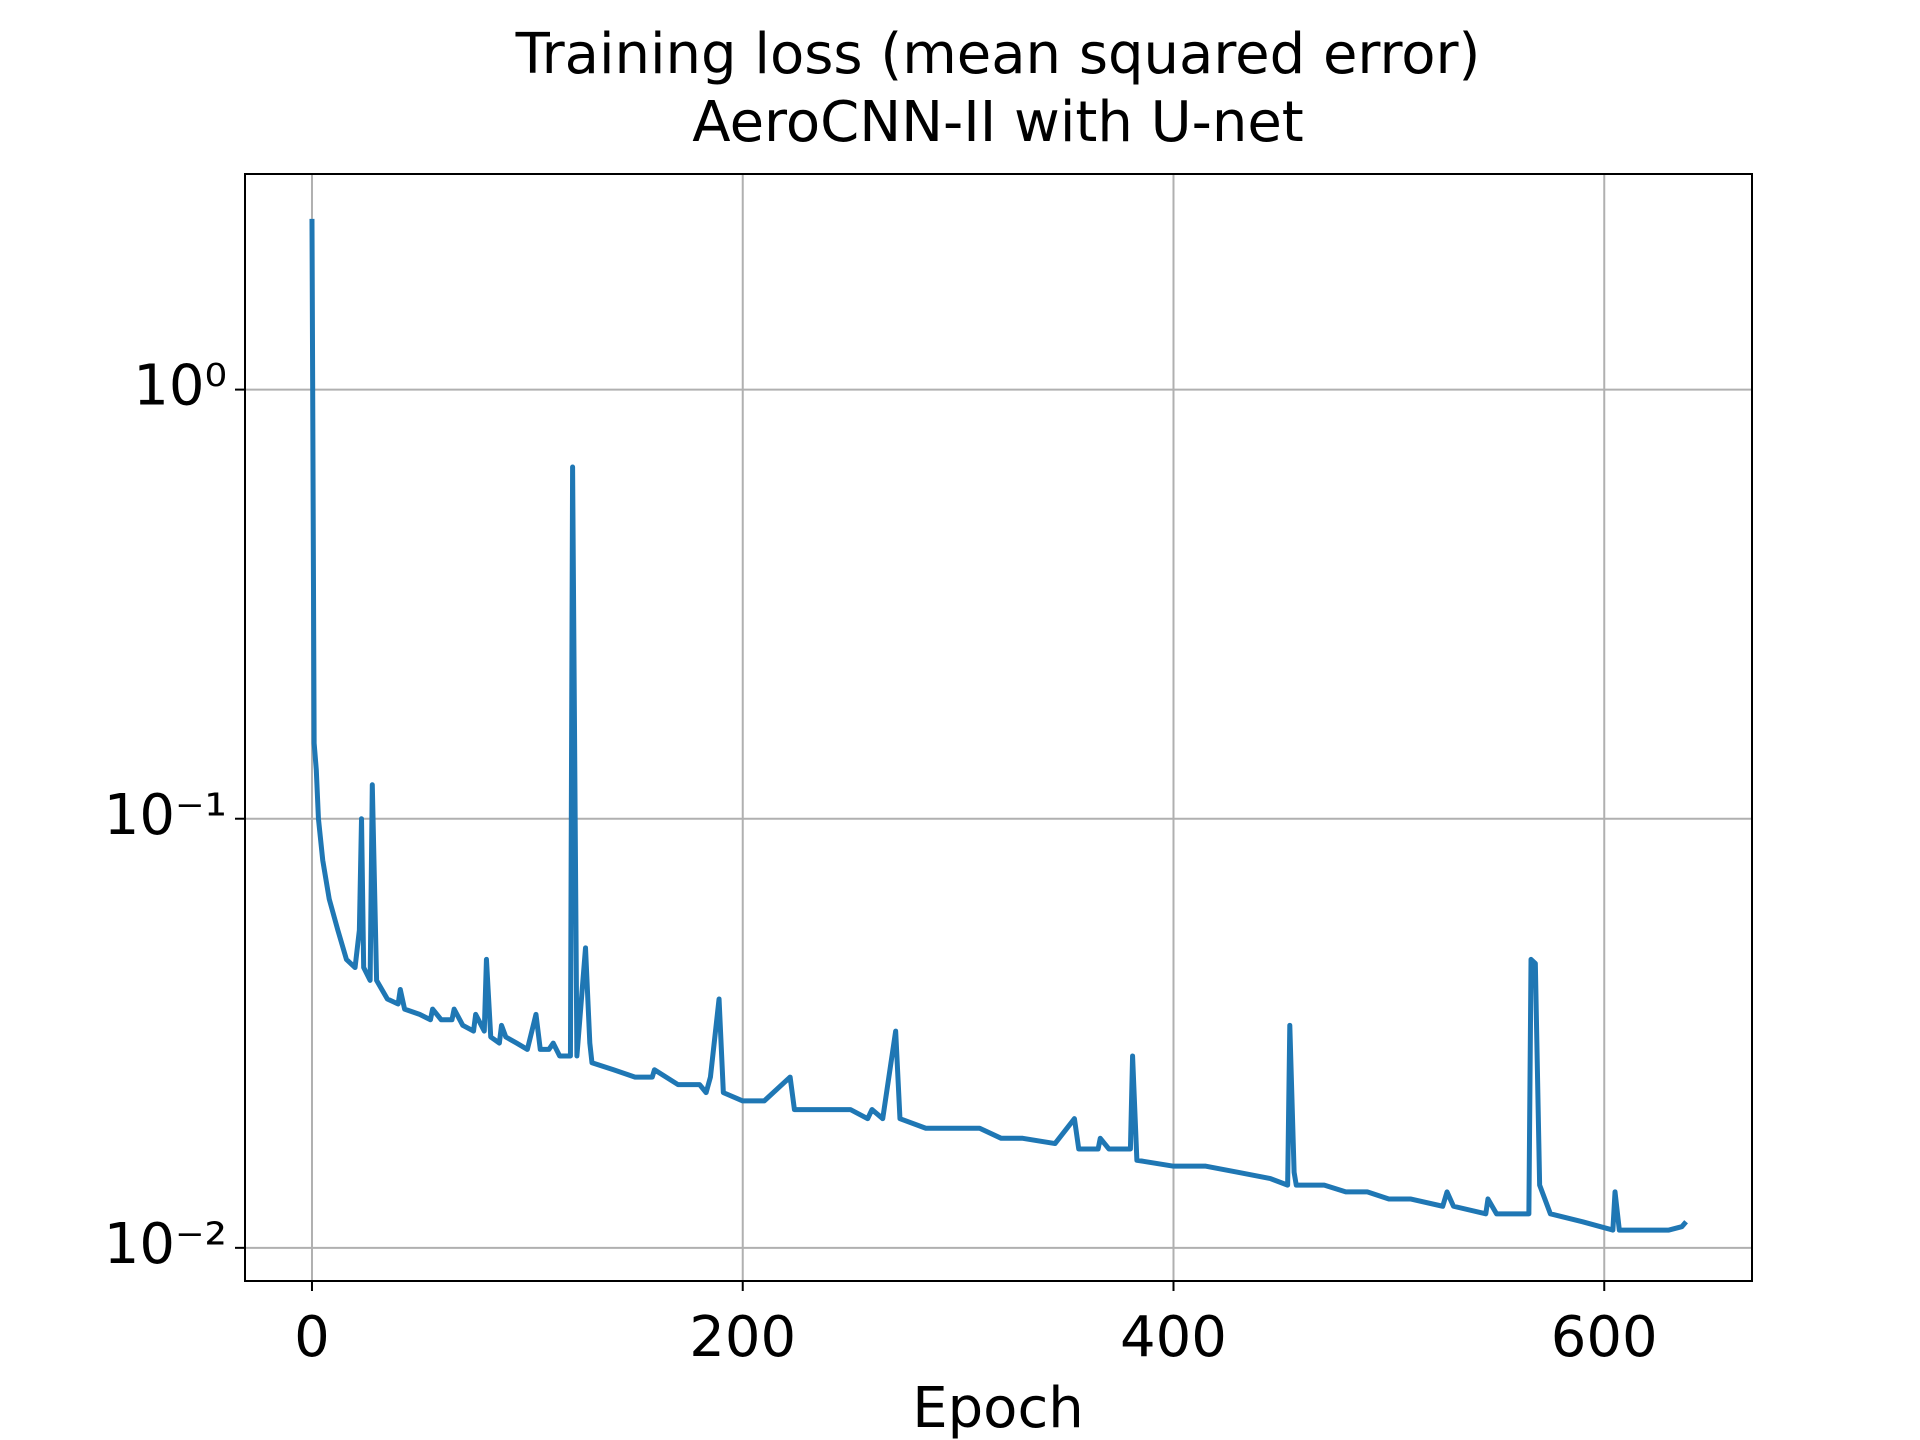 Image resolution: width=1920 pixels, height=1440 pixels. What do you see at coordinates (997, 122) in the screenshot?
I see `chart-subtitle: AeroCNN-II with U-net` at bounding box center [997, 122].